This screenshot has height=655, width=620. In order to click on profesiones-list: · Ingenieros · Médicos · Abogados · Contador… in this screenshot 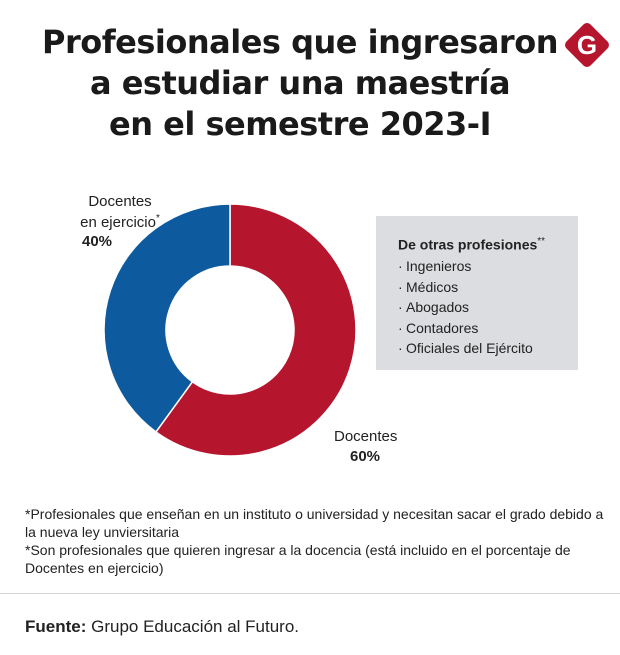, I will do `click(465, 307)`.